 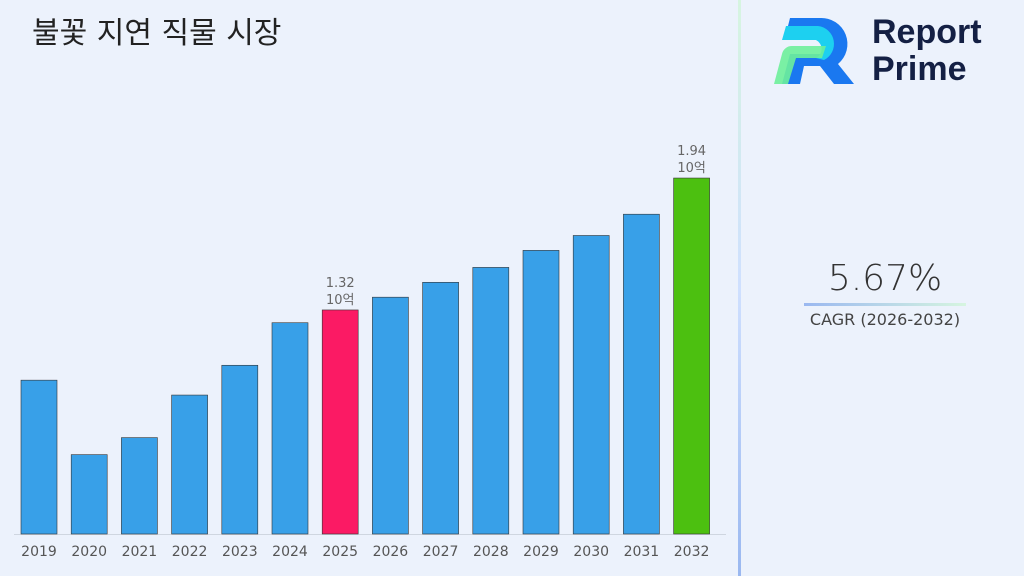 I want to click on cagr-panel: 5.67% CAGR (2026-2032), so click(x=885, y=293).